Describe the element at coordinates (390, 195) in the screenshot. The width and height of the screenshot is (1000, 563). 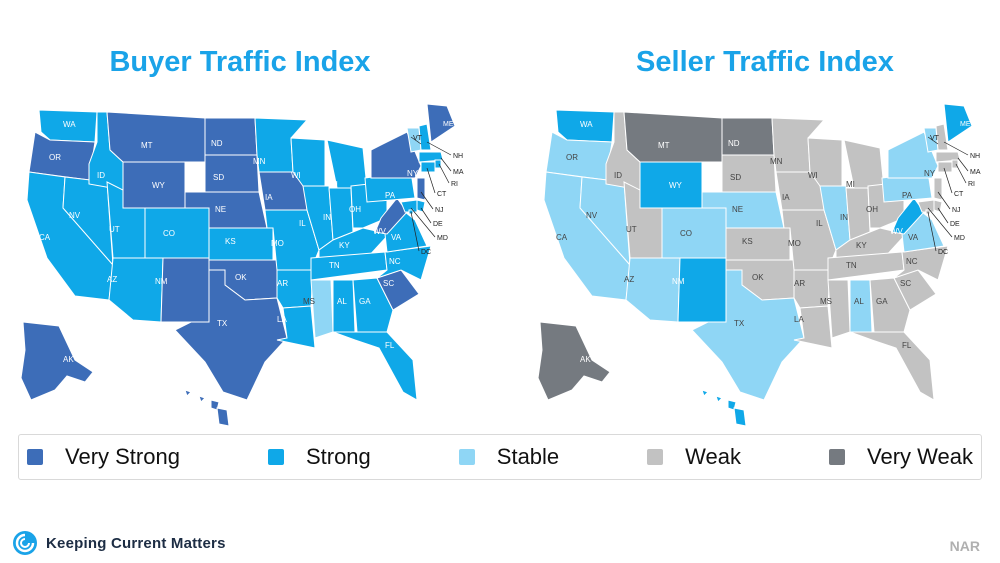
I see `state-label-pa: PA` at that location.